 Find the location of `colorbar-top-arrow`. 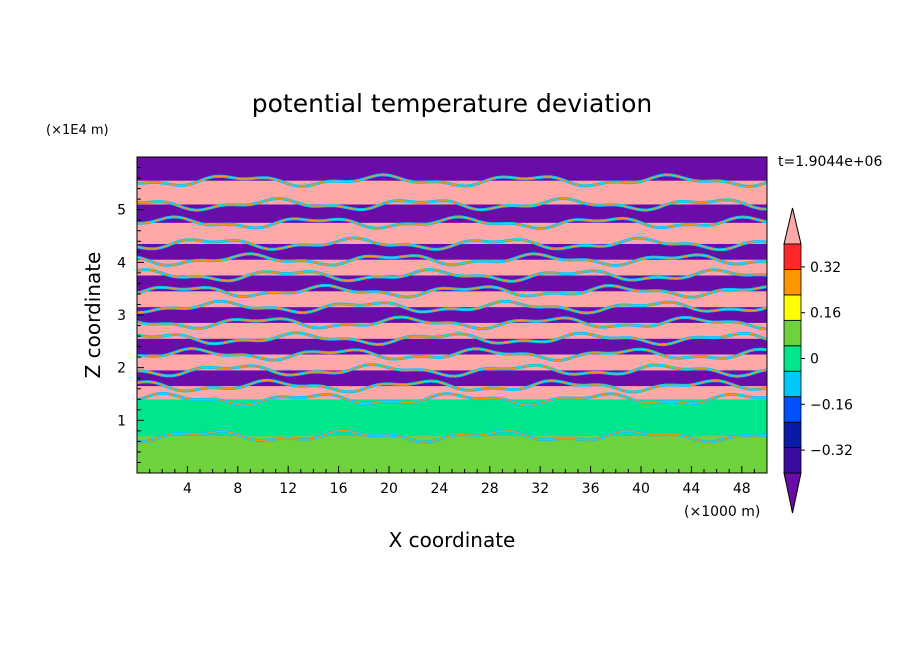

colorbar-top-arrow is located at coordinates (792, 226).